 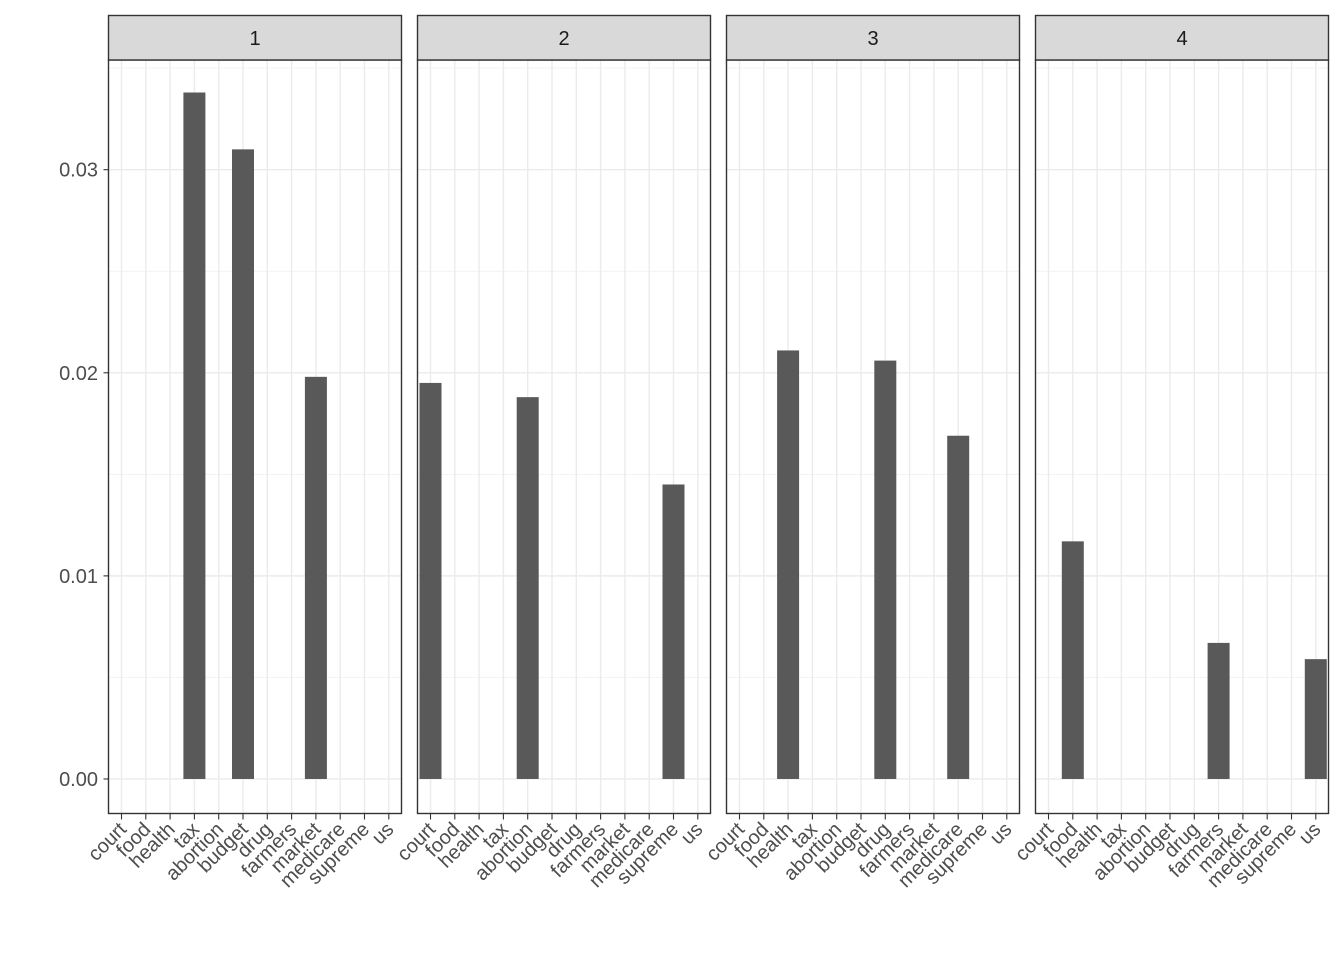 I want to click on facet-label: 3, so click(x=872, y=39).